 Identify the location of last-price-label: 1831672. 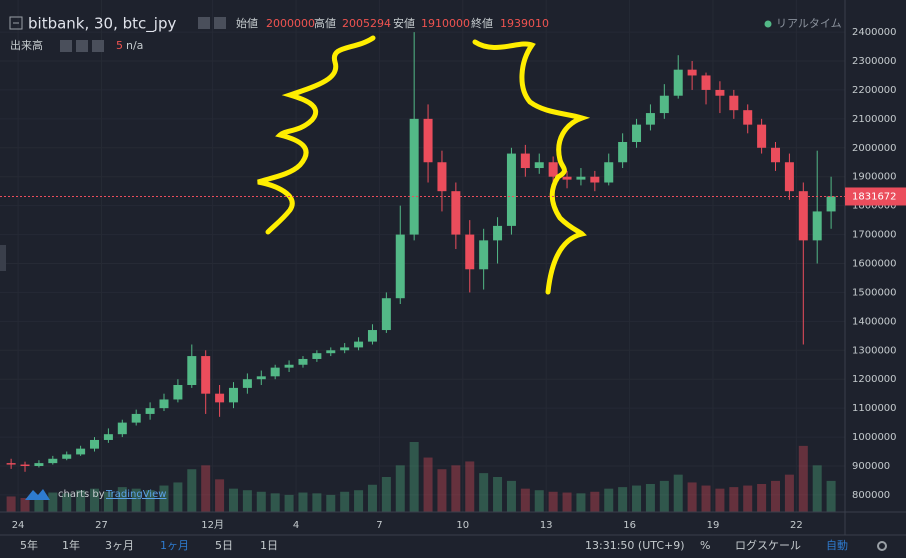
(874, 196).